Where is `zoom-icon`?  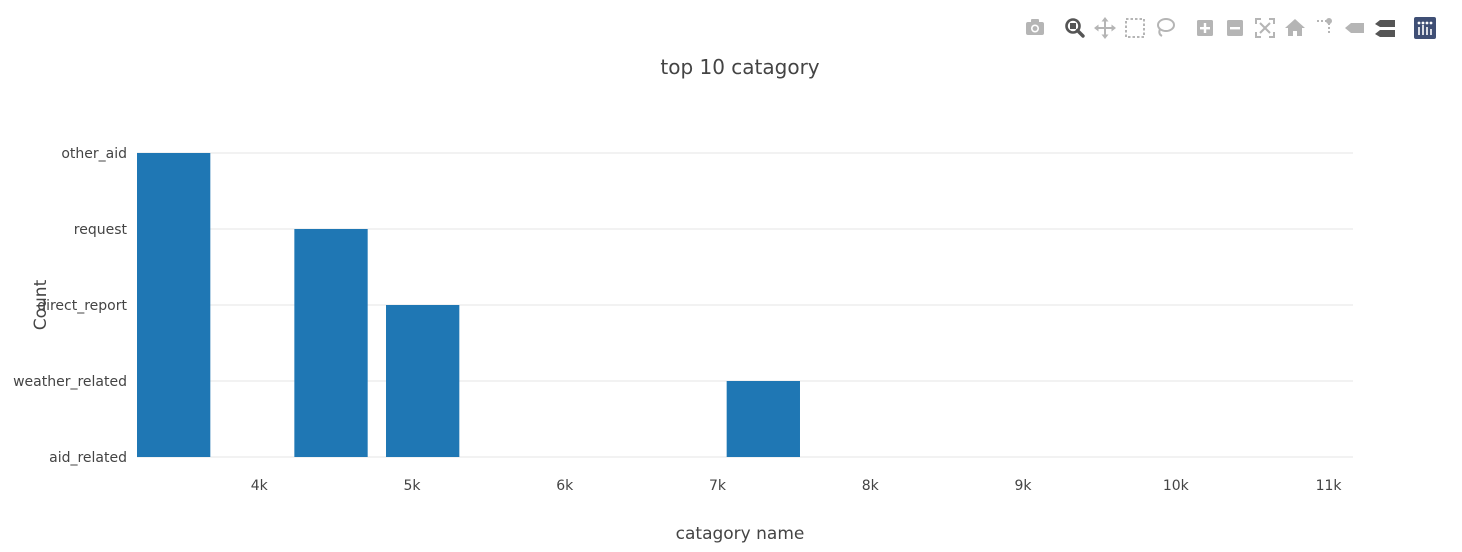
zoom-icon is located at coordinates (1075, 28).